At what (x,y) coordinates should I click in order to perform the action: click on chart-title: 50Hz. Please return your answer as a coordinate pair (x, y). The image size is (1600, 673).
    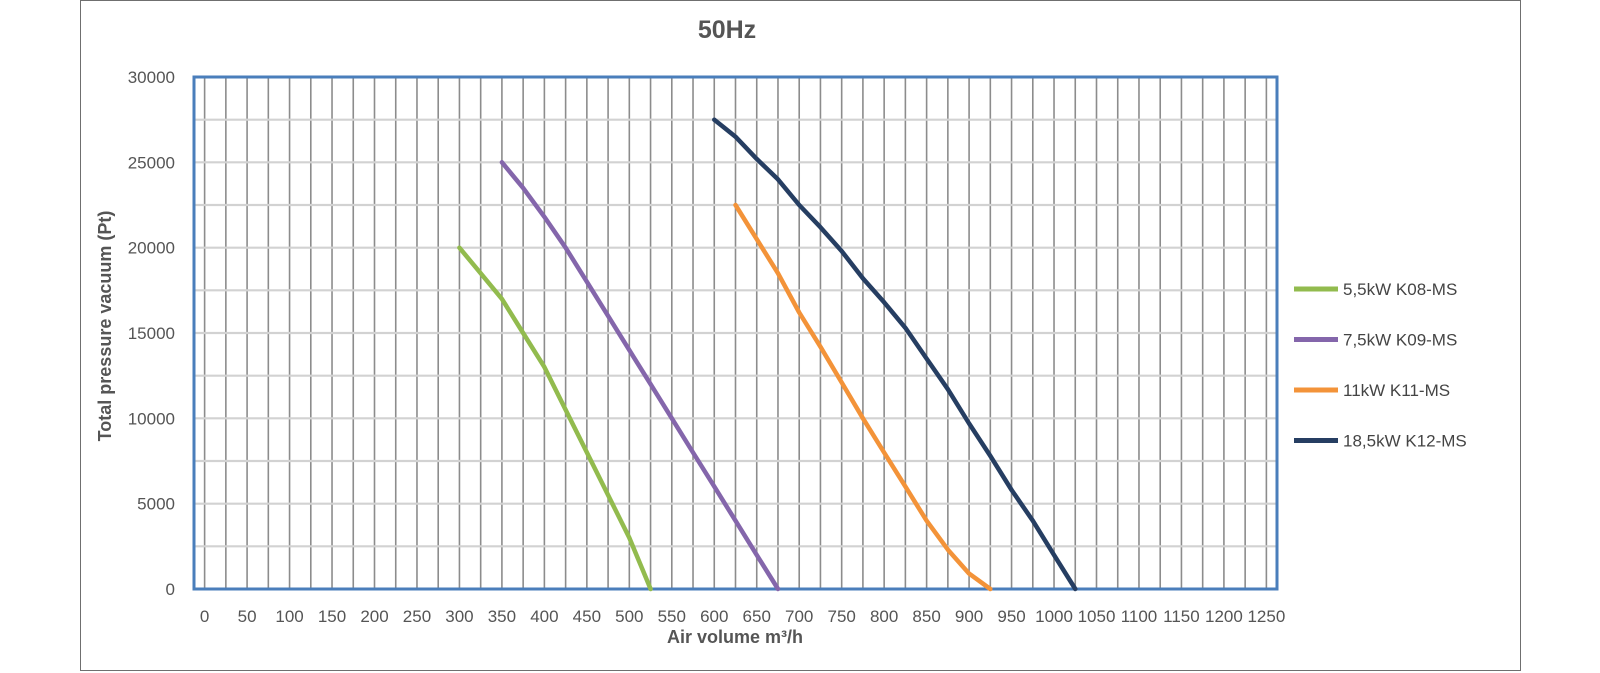
    Looking at the image, I should click on (727, 30).